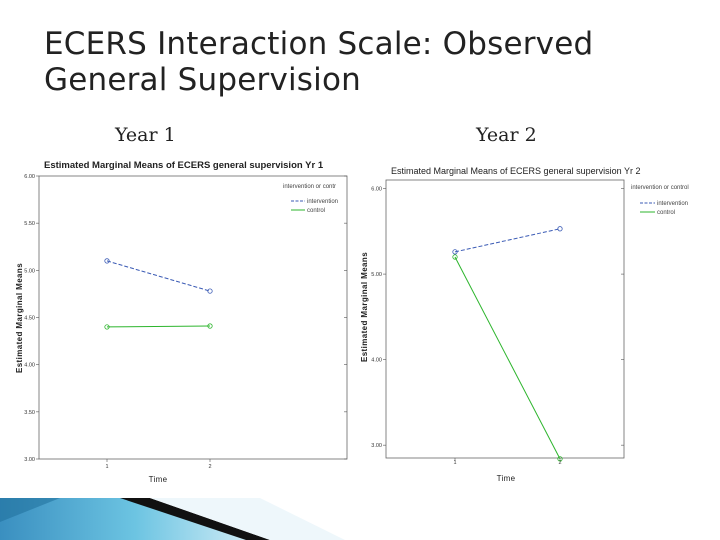  What do you see at coordinates (145, 135) in the screenshot?
I see `year-1-label: Year 1` at bounding box center [145, 135].